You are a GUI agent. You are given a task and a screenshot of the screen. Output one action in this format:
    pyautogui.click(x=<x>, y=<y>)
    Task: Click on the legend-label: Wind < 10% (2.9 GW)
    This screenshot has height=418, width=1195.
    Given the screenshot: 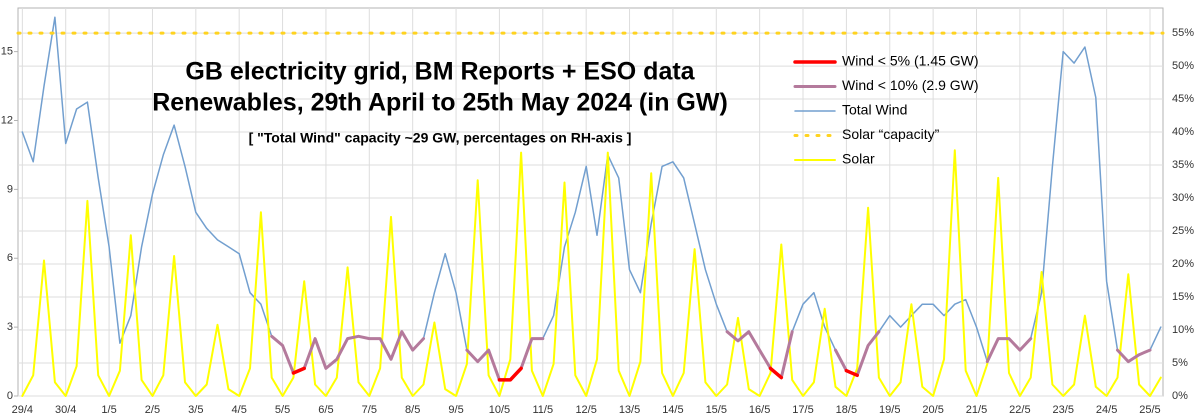 What is the action you would take?
    pyautogui.click(x=910, y=85)
    